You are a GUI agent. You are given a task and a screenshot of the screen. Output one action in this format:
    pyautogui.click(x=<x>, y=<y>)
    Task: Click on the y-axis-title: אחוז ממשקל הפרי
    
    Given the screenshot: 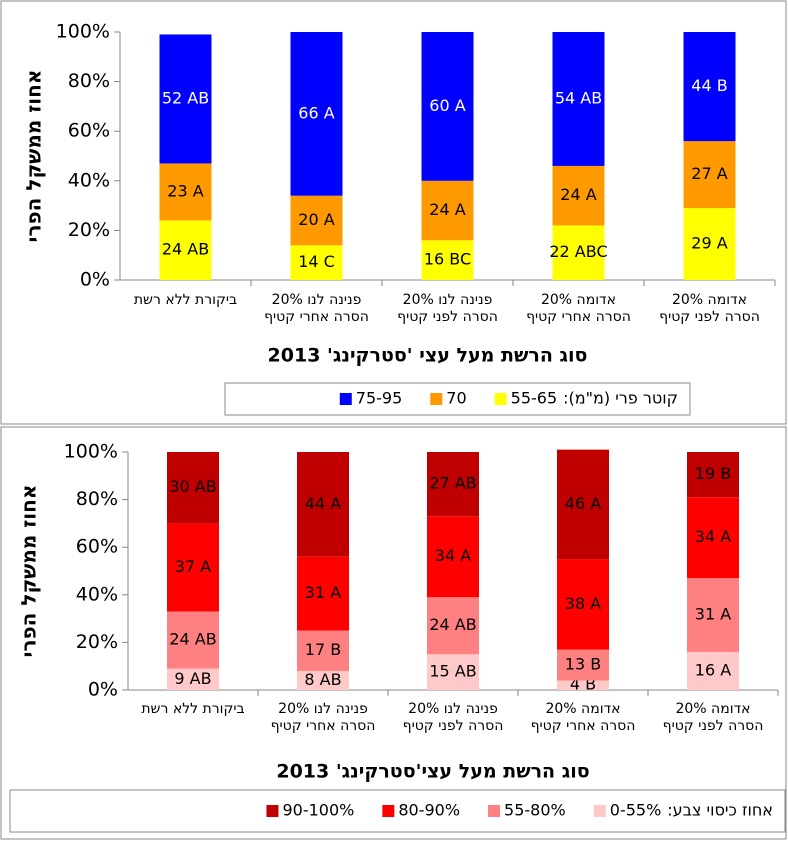 What is the action you would take?
    pyautogui.click(x=34, y=156)
    